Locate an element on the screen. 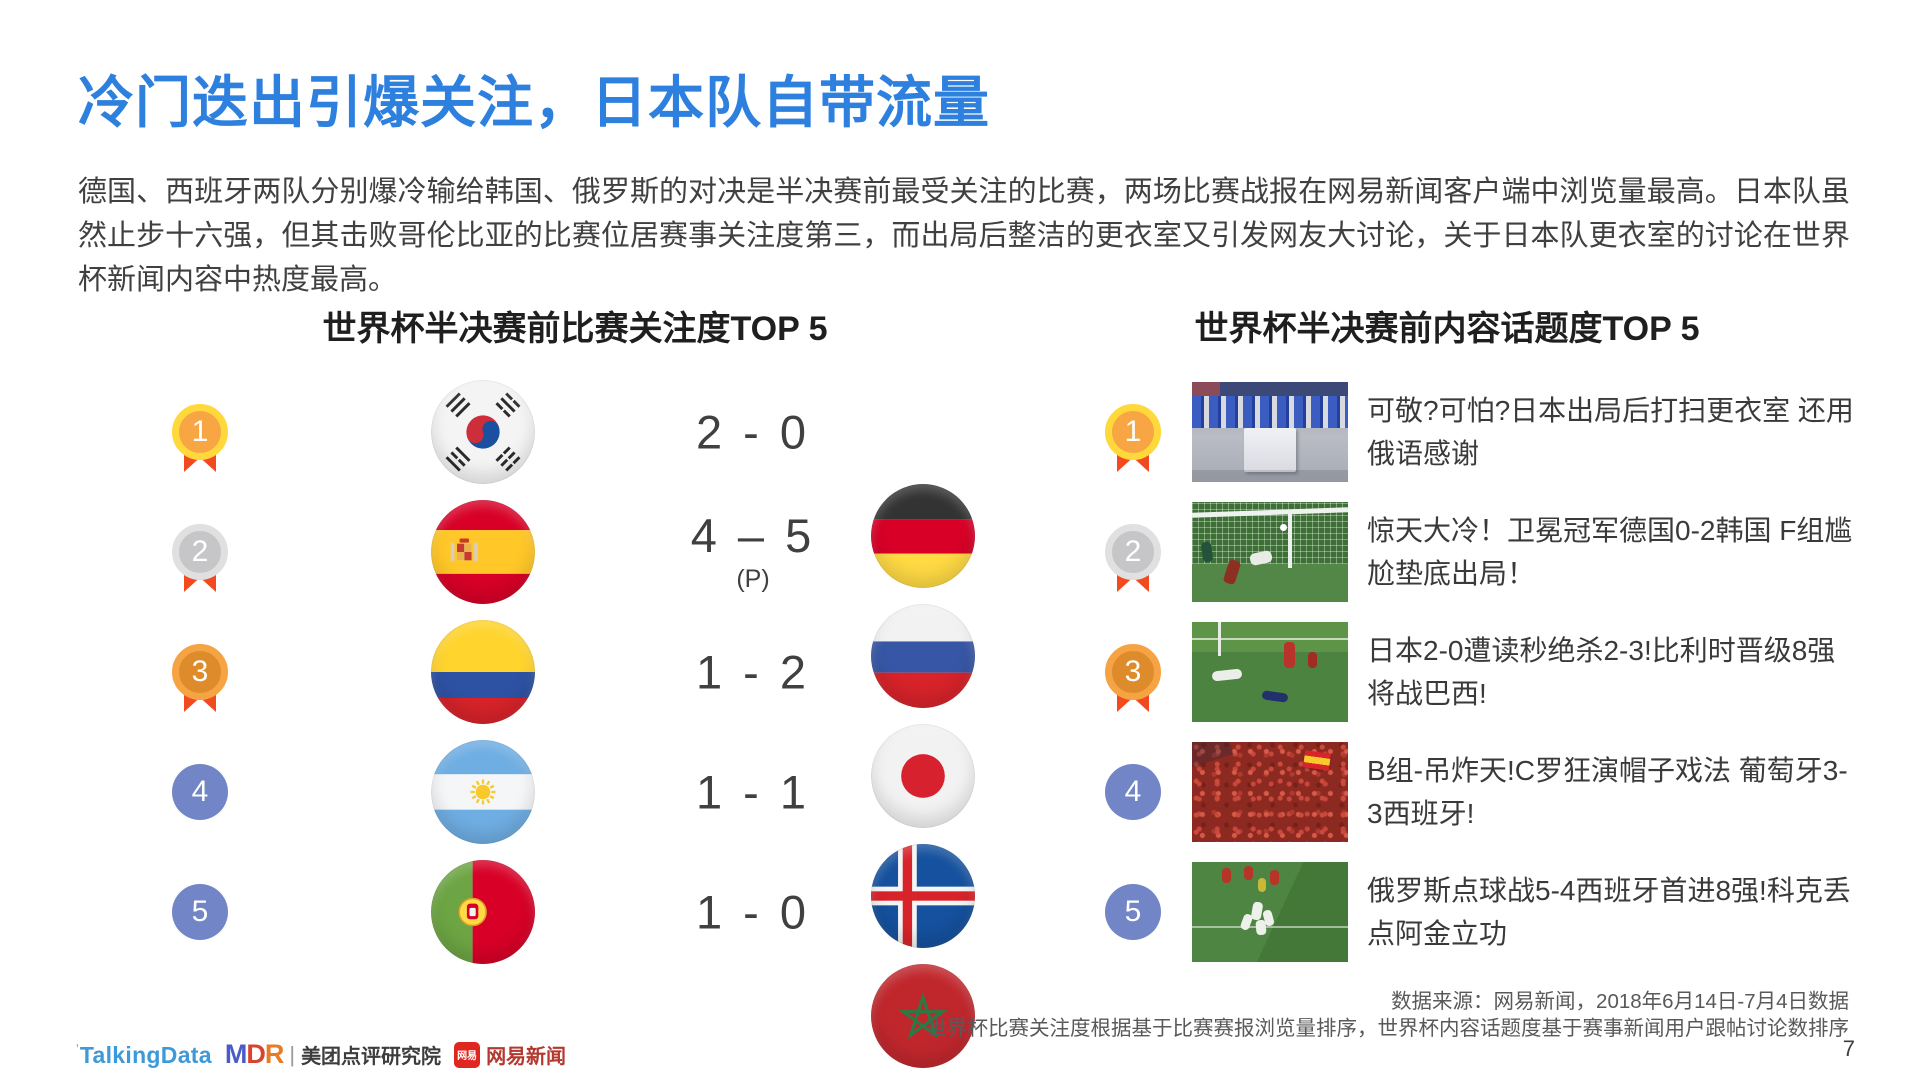 The width and height of the screenshot is (1921, 1080). flag-iceland-icon is located at coordinates (923, 896).